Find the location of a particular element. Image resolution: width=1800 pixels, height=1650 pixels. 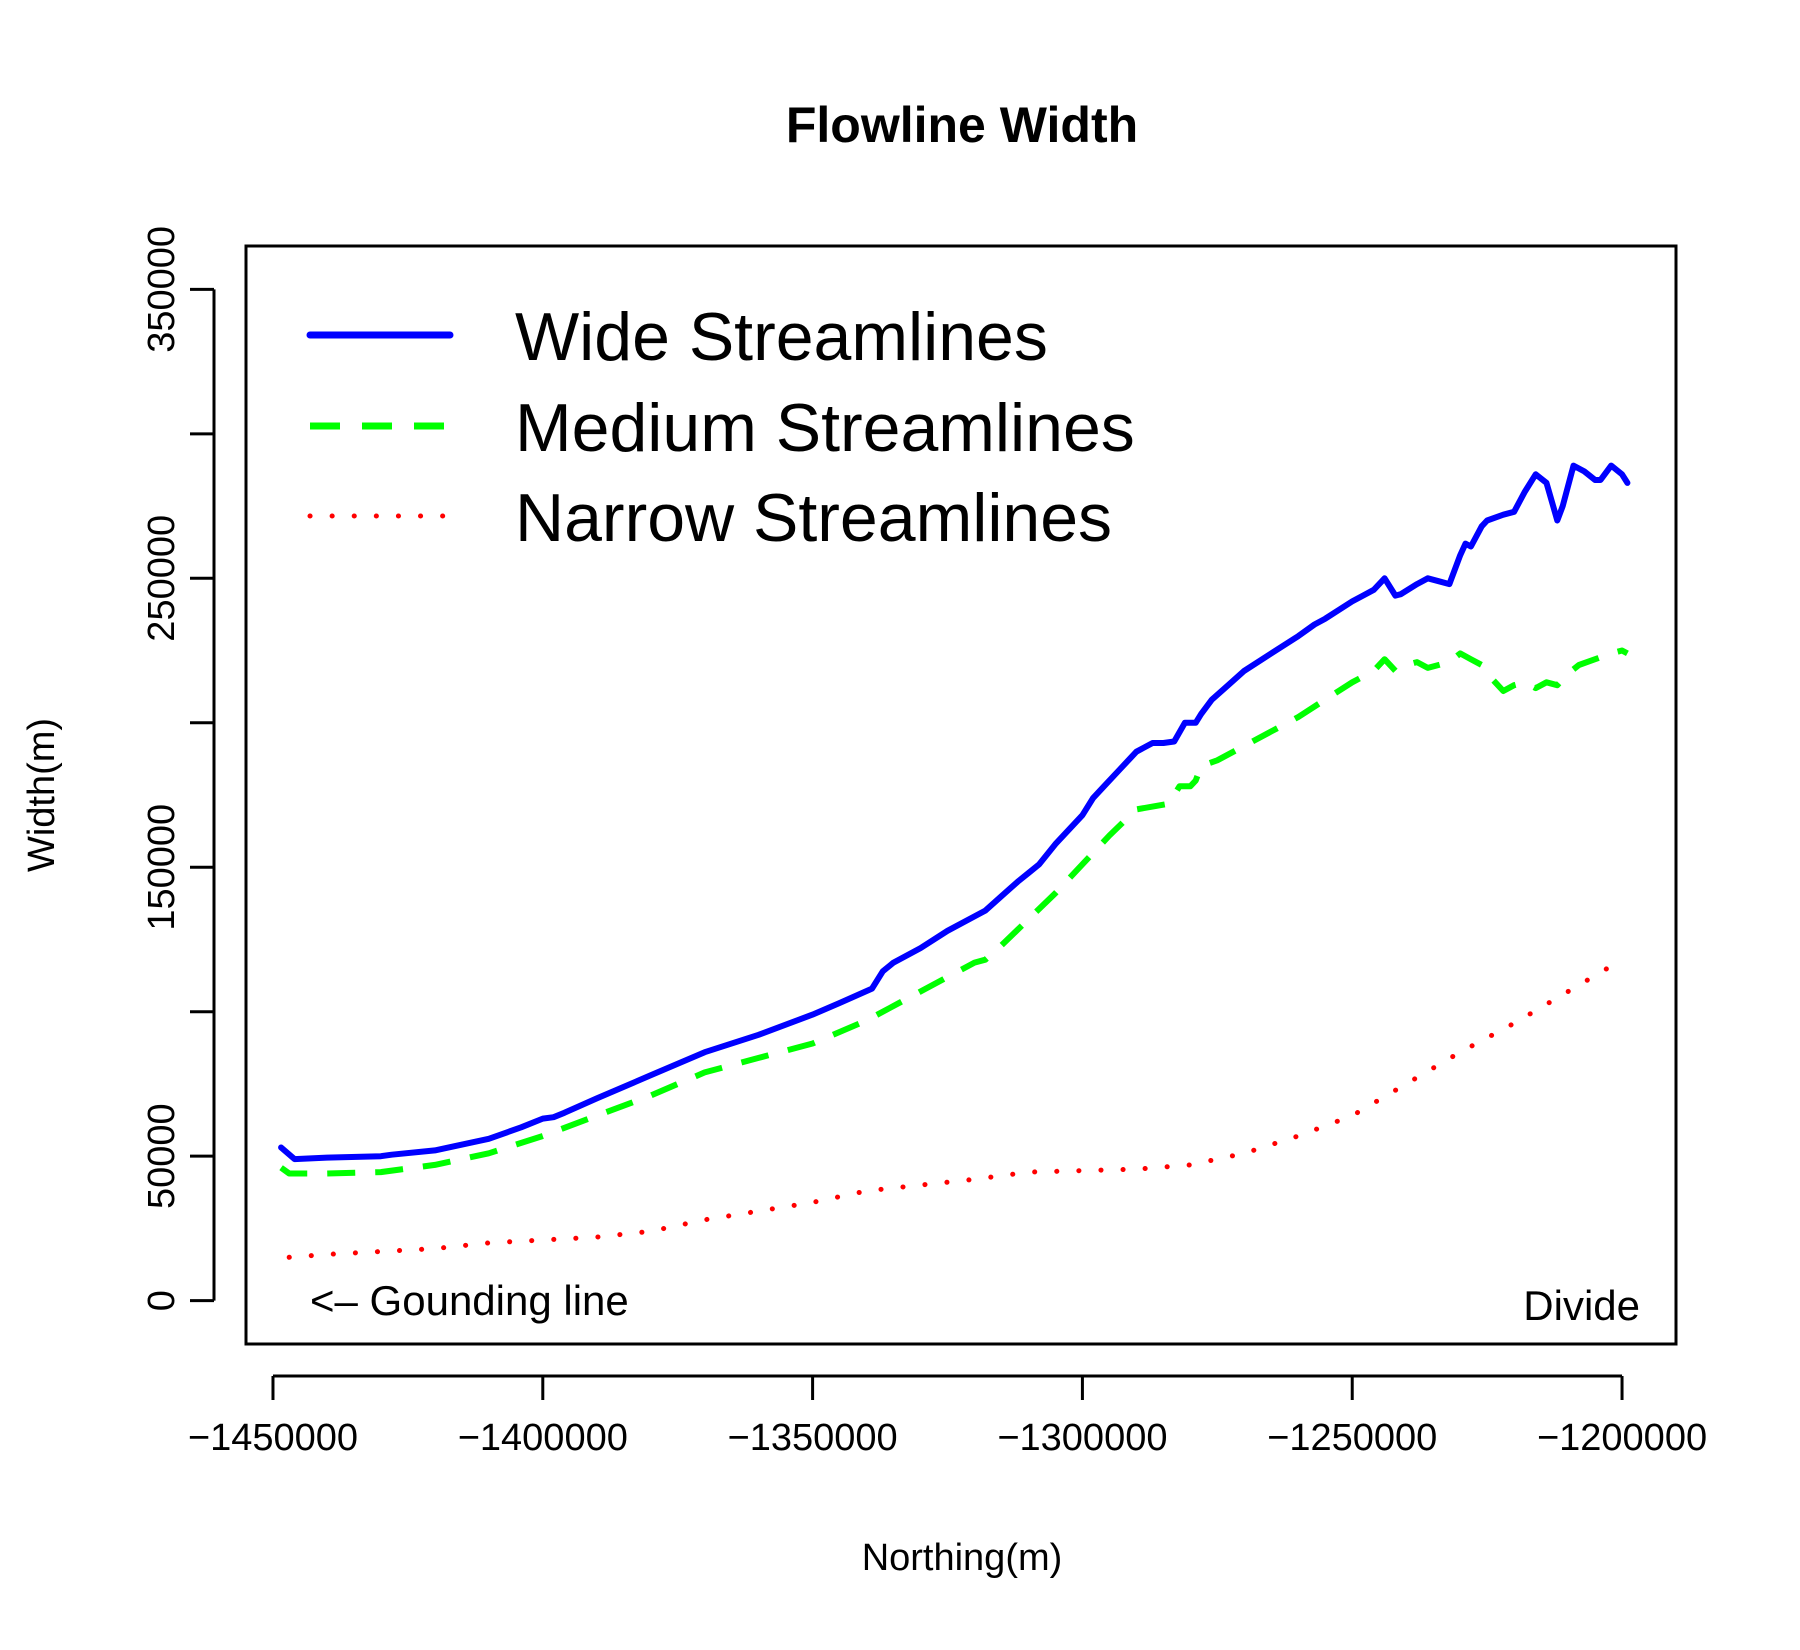

x-tick-label: −1350000 is located at coordinates (813, 1438).